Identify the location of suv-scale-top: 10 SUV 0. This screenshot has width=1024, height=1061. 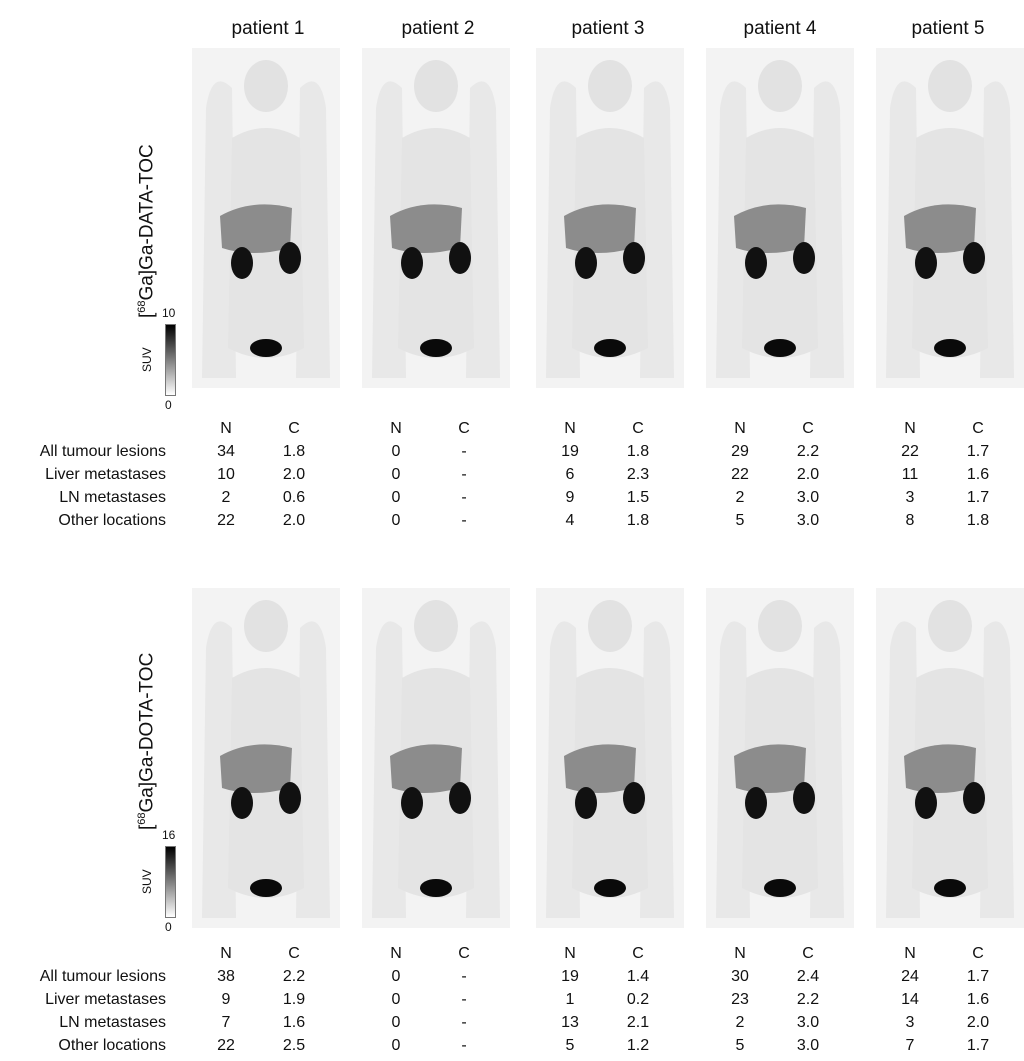
(158, 366).